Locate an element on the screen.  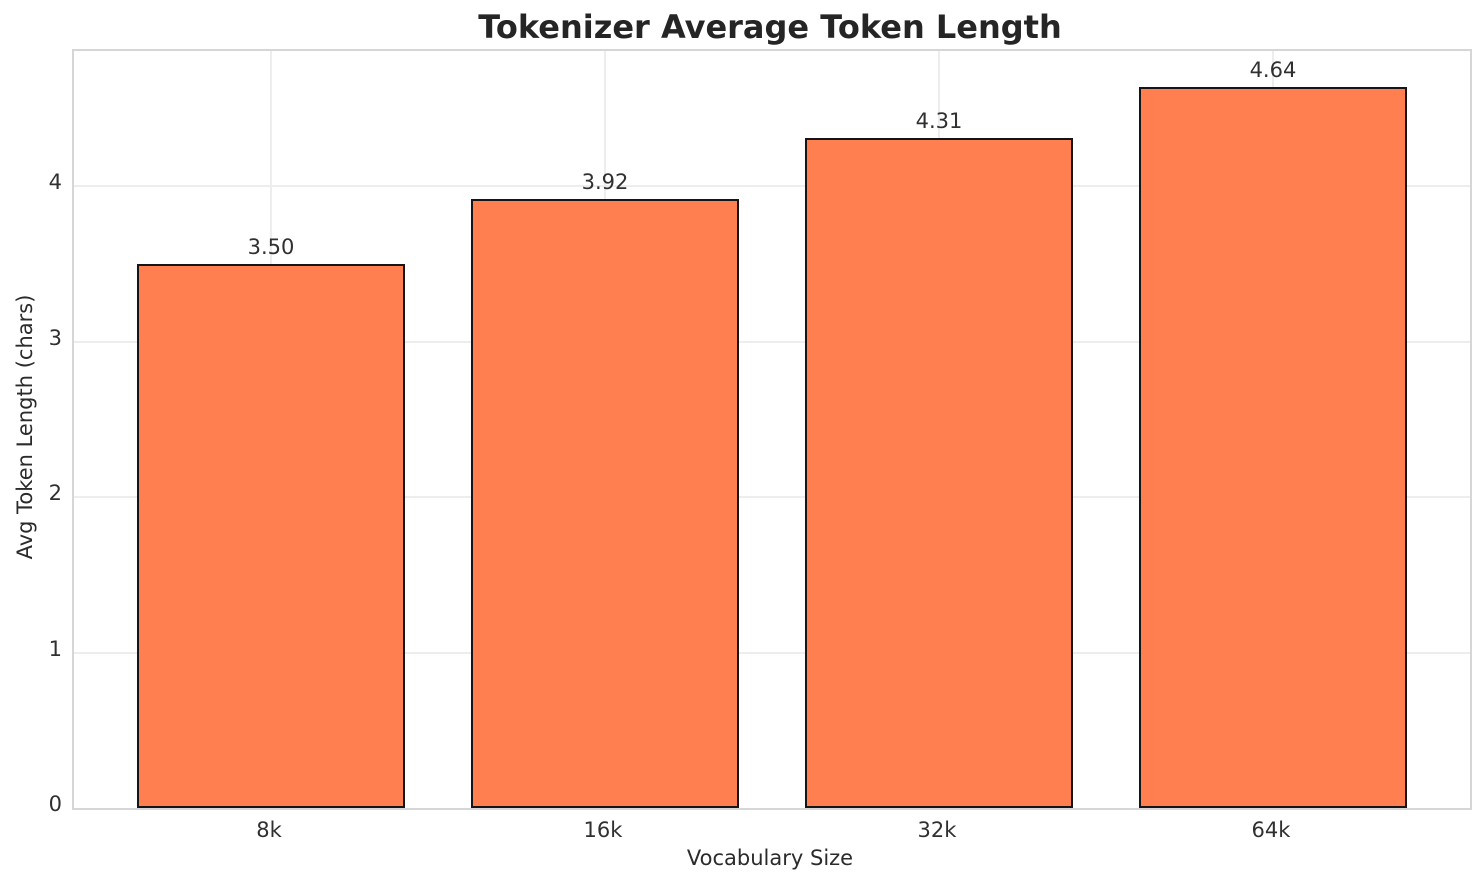
bar-16k is located at coordinates (605, 503).